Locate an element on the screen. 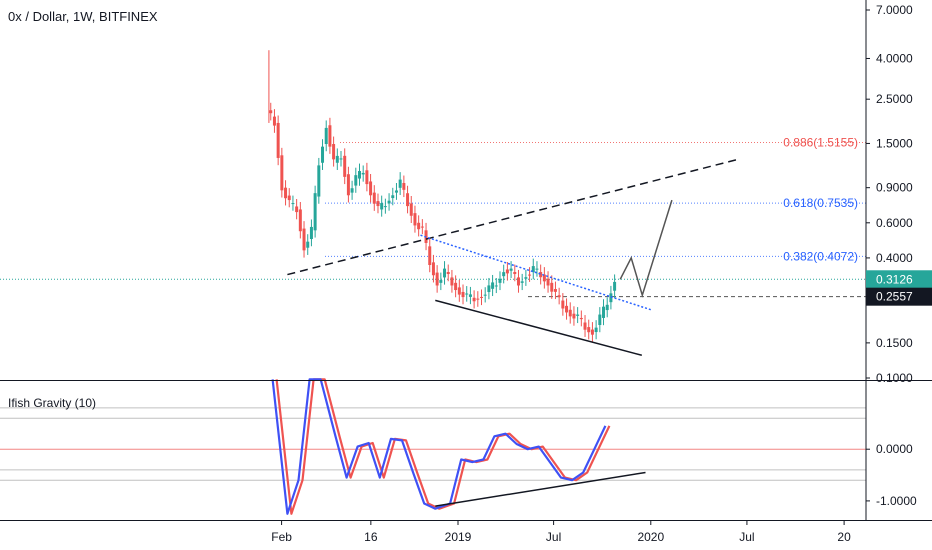 The image size is (932, 550). indicator-tick-label: 0.0000 is located at coordinates (894, 449).